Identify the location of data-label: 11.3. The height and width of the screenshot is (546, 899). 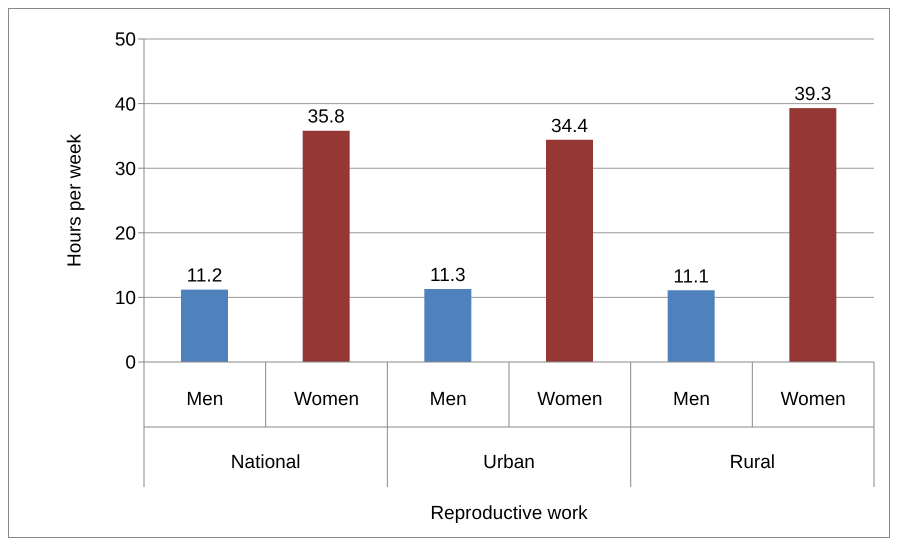
(448, 275).